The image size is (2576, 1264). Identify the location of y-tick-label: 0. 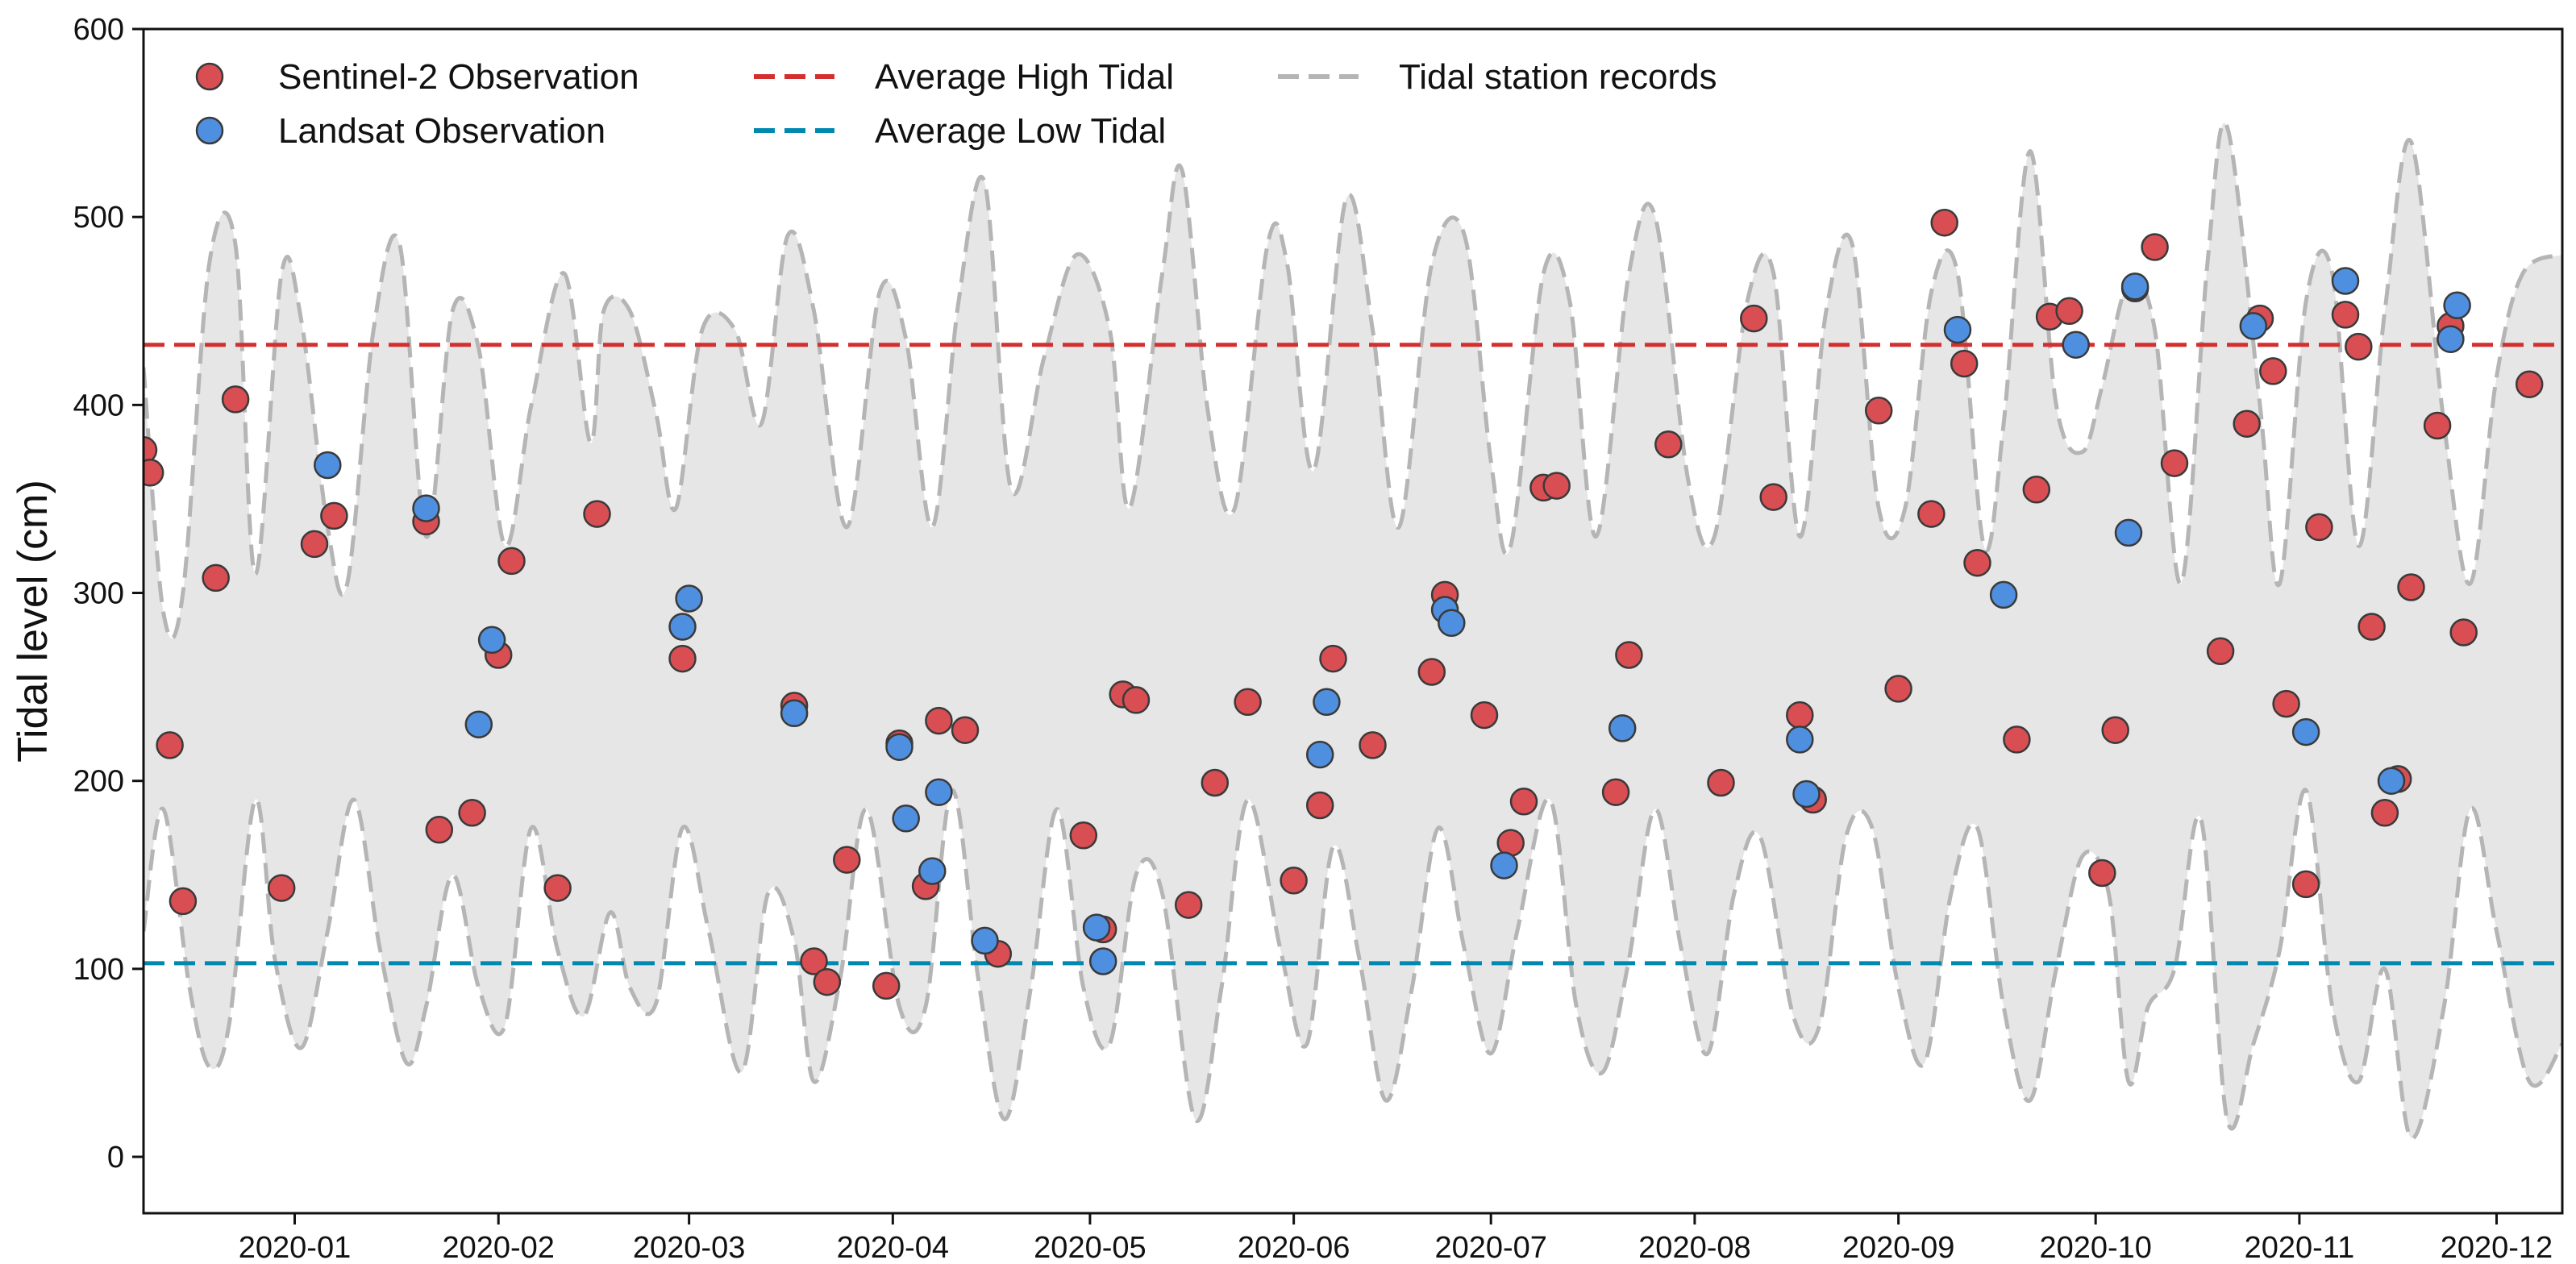
(116, 1158).